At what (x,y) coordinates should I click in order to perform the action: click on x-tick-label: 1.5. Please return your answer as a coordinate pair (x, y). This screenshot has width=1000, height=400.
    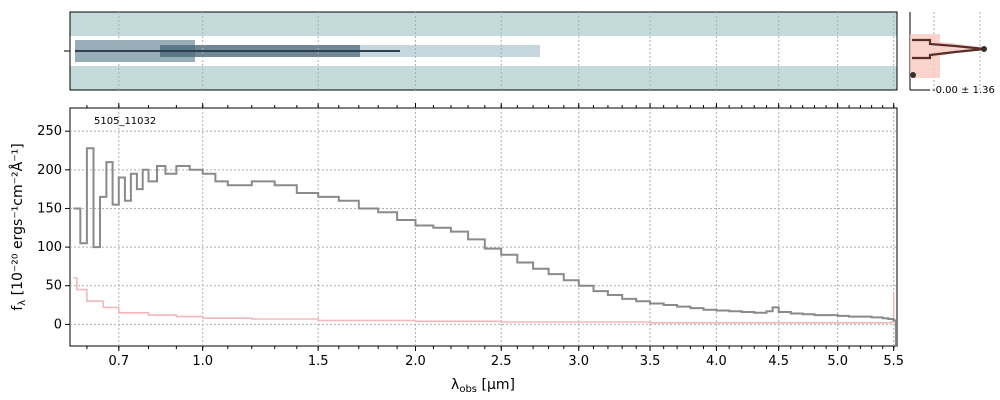
    Looking at the image, I should click on (318, 361).